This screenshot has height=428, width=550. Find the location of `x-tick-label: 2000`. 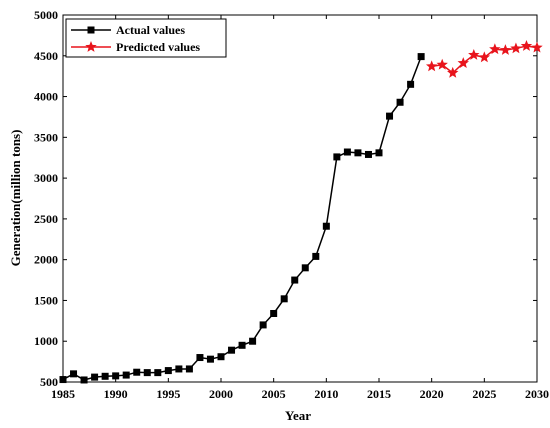

x-tick-label: 2000 is located at coordinates (221, 394).